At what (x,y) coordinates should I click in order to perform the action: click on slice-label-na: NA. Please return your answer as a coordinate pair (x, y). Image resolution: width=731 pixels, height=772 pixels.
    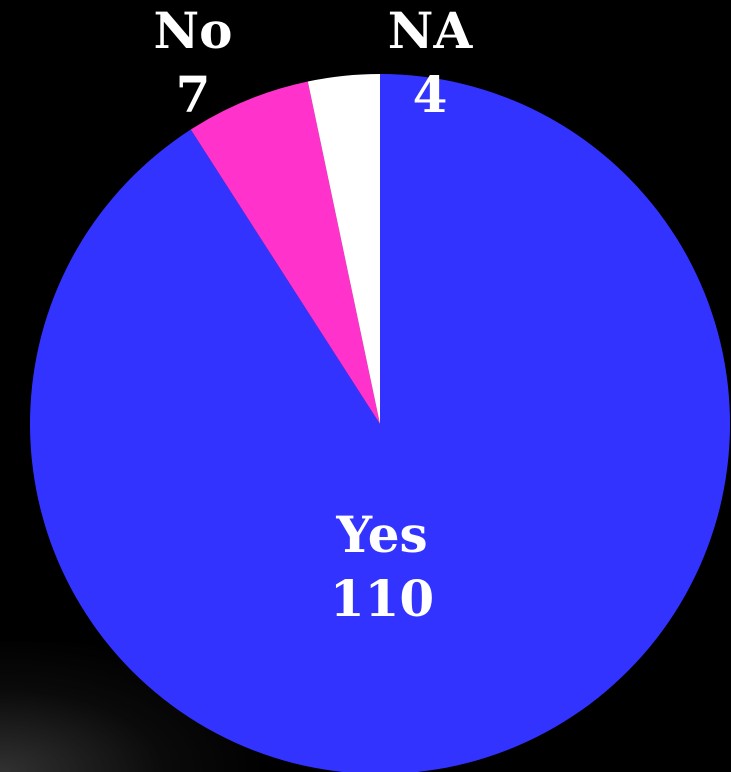
    Looking at the image, I should click on (431, 30).